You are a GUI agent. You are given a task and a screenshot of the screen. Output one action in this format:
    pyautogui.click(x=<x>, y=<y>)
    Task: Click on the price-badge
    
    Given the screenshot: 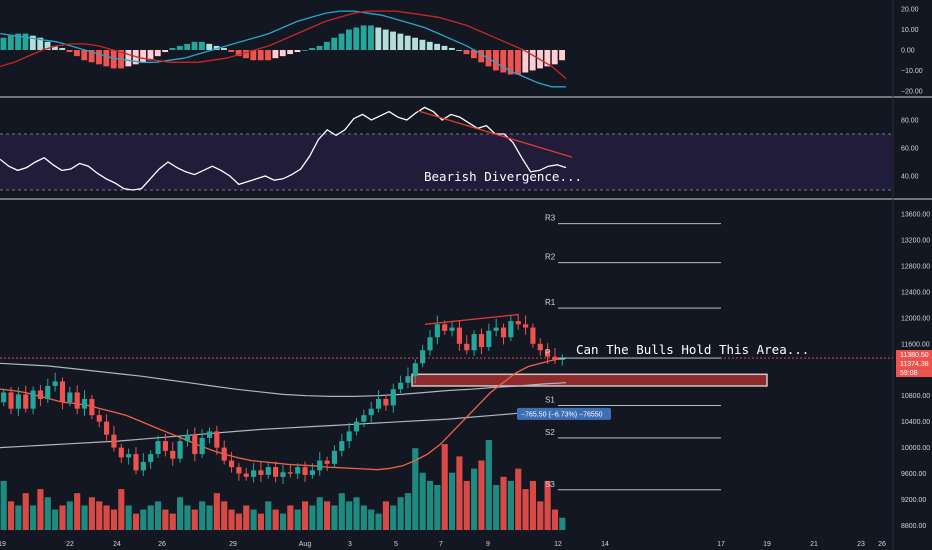 What is the action you would take?
    pyautogui.click(x=914, y=355)
    